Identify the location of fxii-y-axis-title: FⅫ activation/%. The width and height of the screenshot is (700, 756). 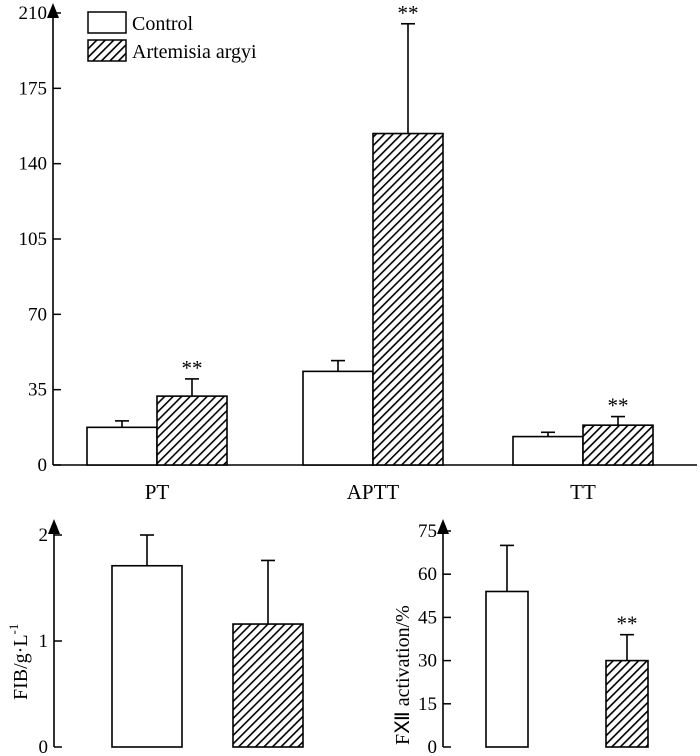
(403, 675).